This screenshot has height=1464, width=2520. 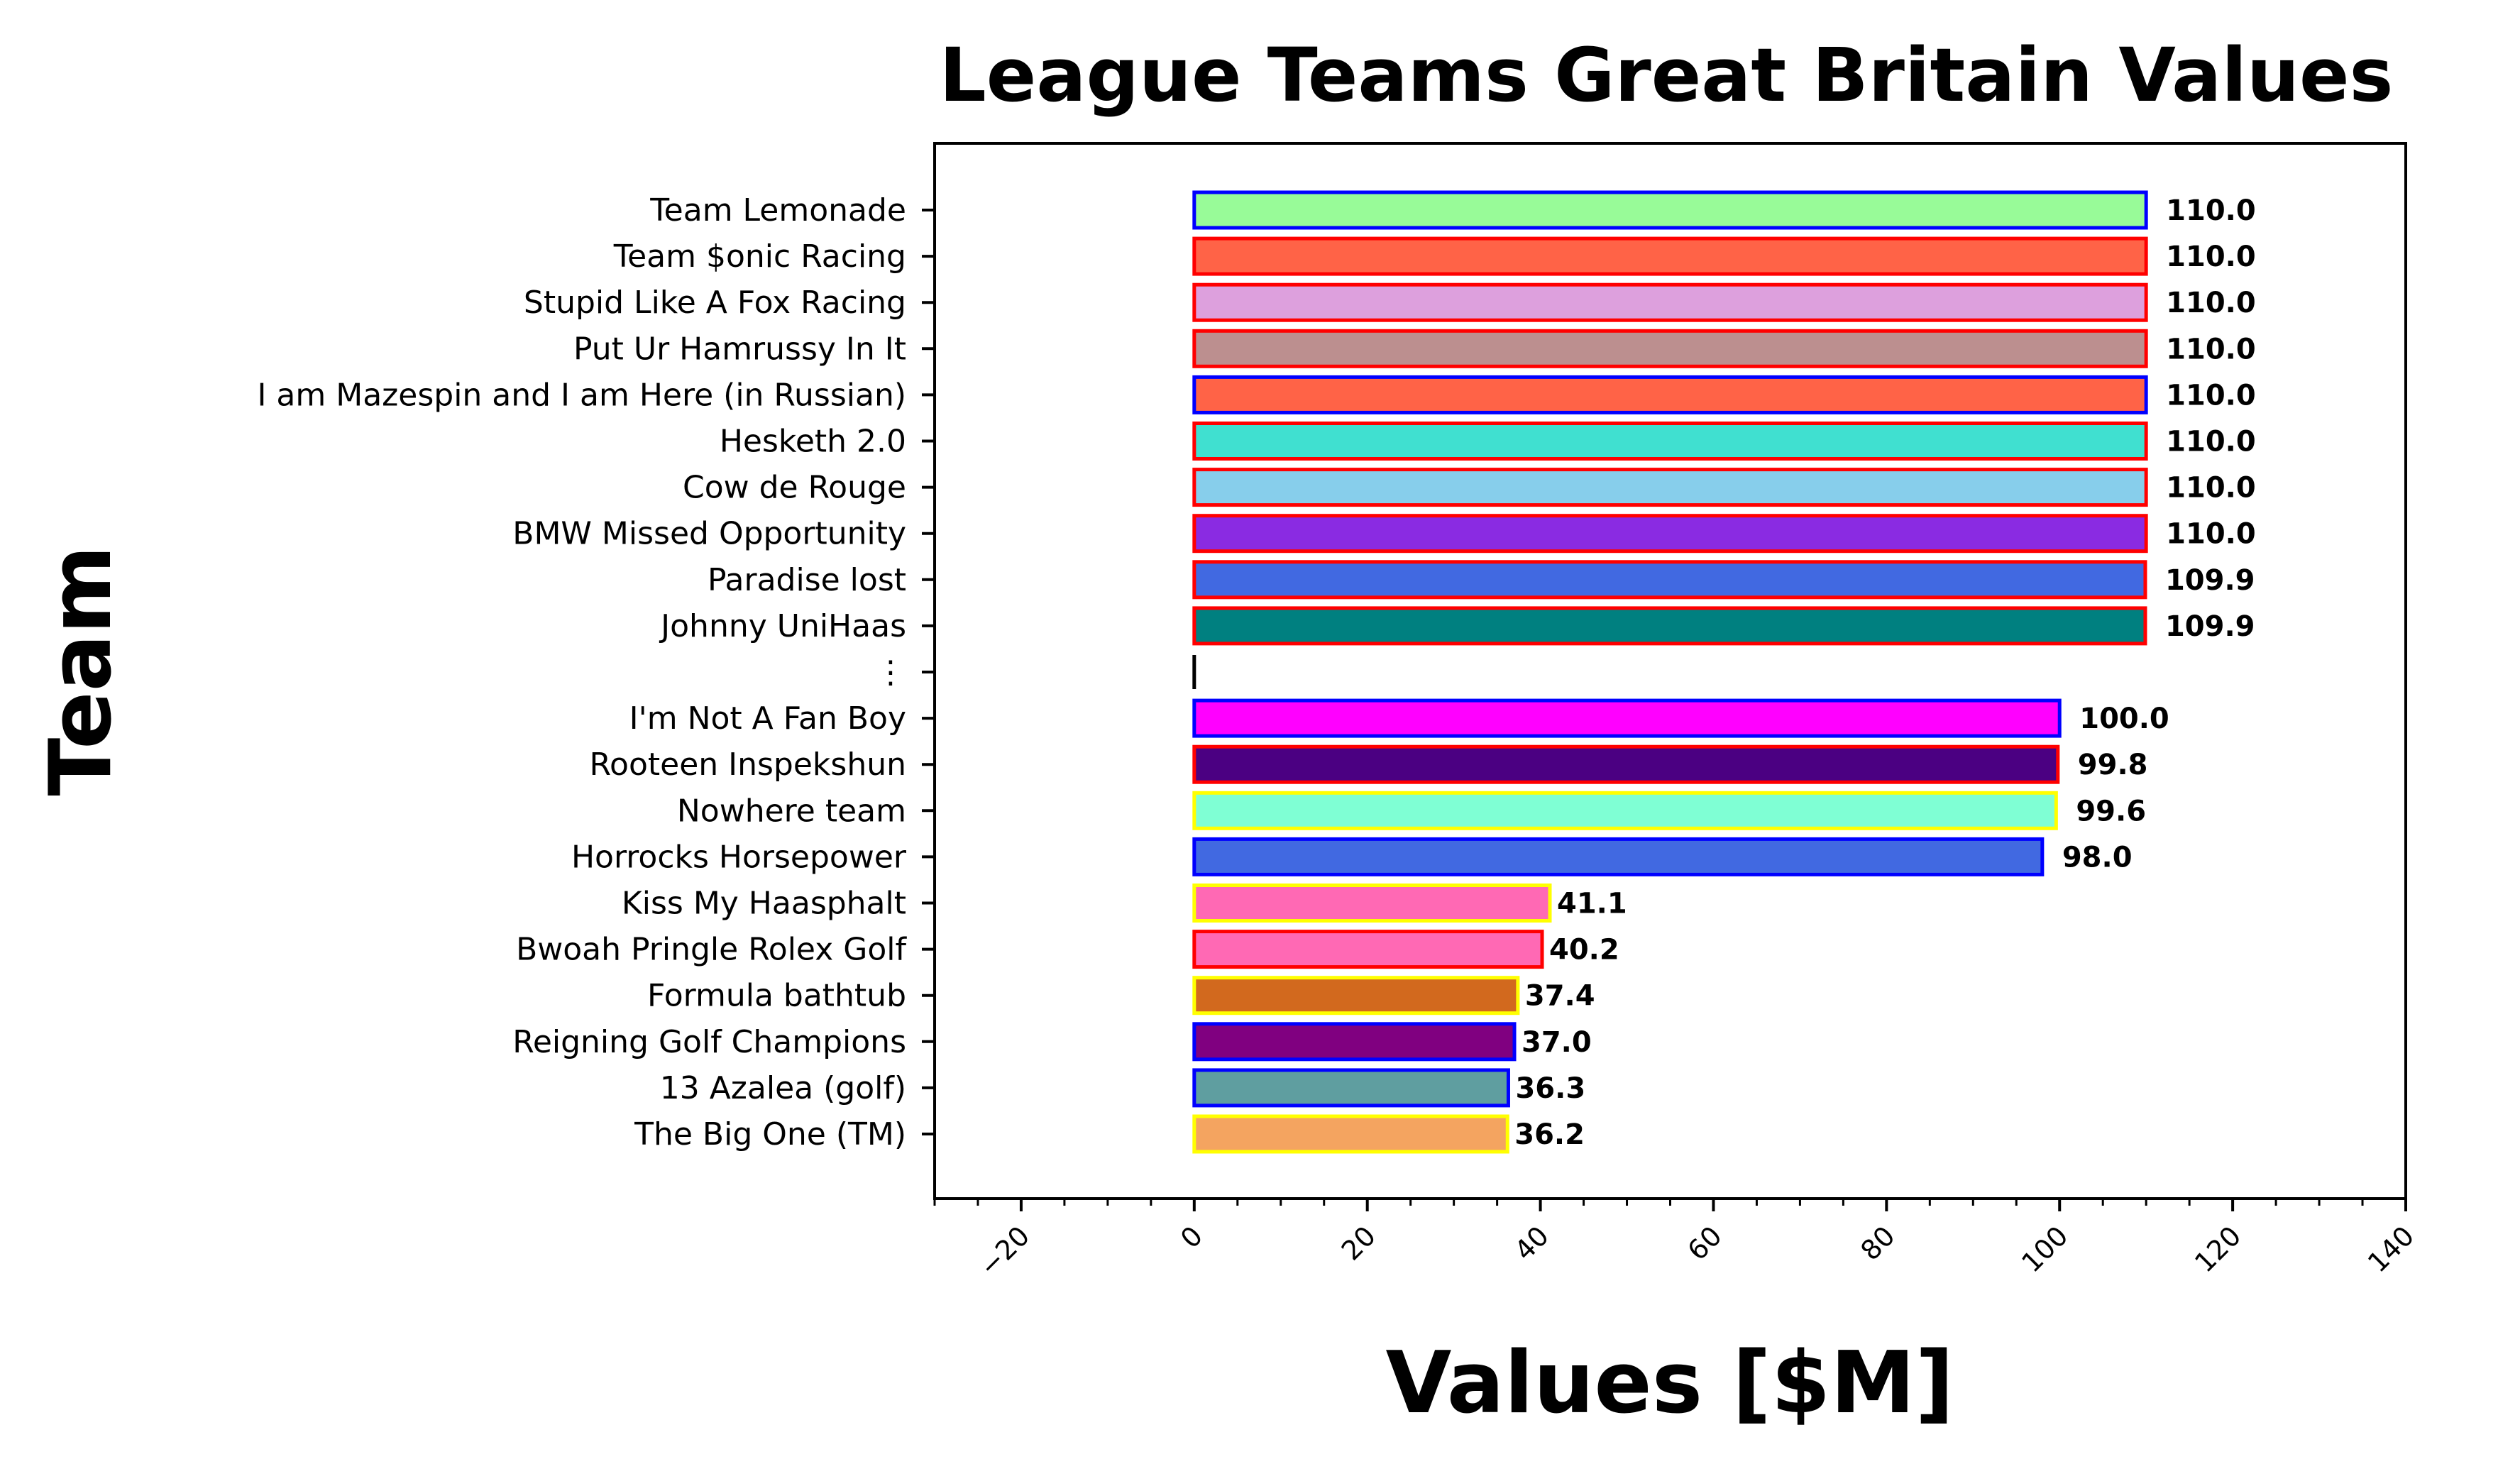 What do you see at coordinates (783, 1088) in the screenshot?
I see `y-tick-label: 13 Azalea (golf)` at bounding box center [783, 1088].